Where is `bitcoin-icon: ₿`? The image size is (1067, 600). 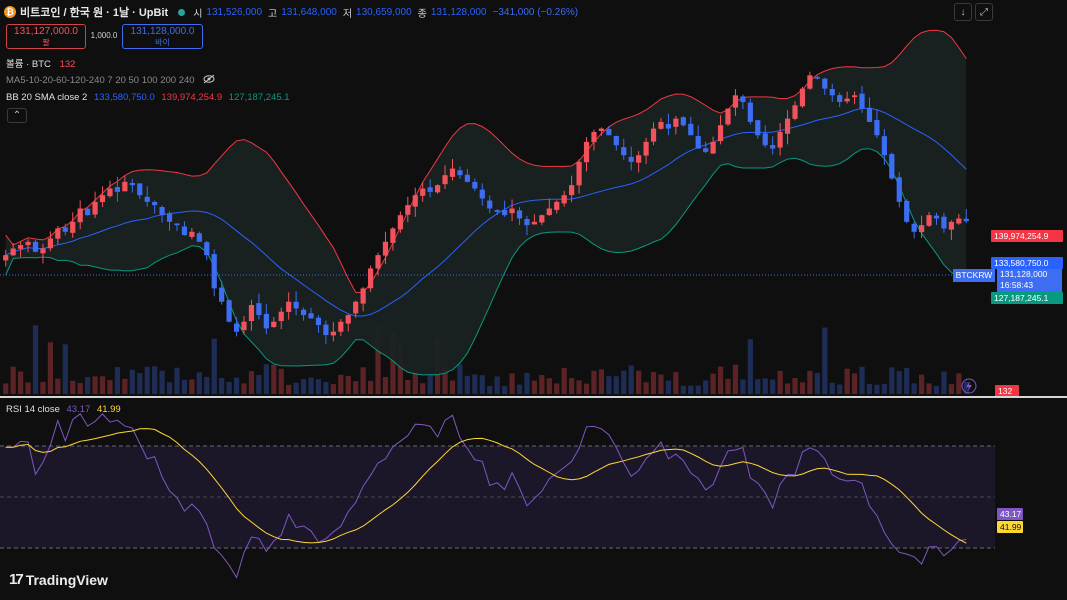
bitcoin-icon: ₿ is located at coordinates (10, 12).